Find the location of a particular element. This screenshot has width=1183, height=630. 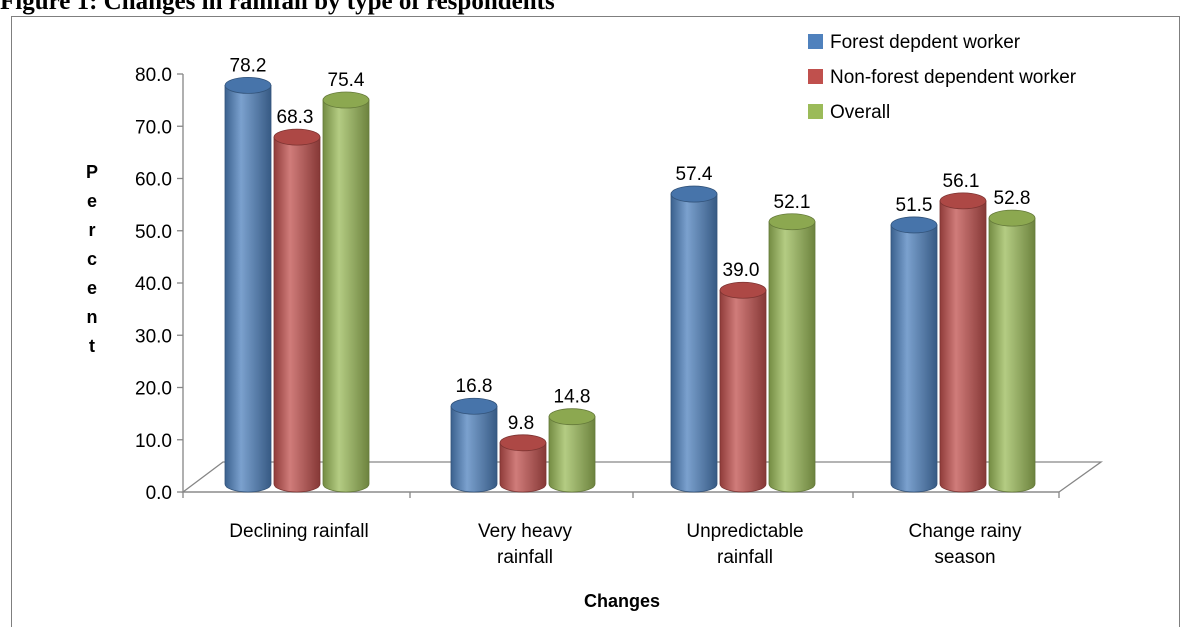

data-label: 52.1 is located at coordinates (792, 202).